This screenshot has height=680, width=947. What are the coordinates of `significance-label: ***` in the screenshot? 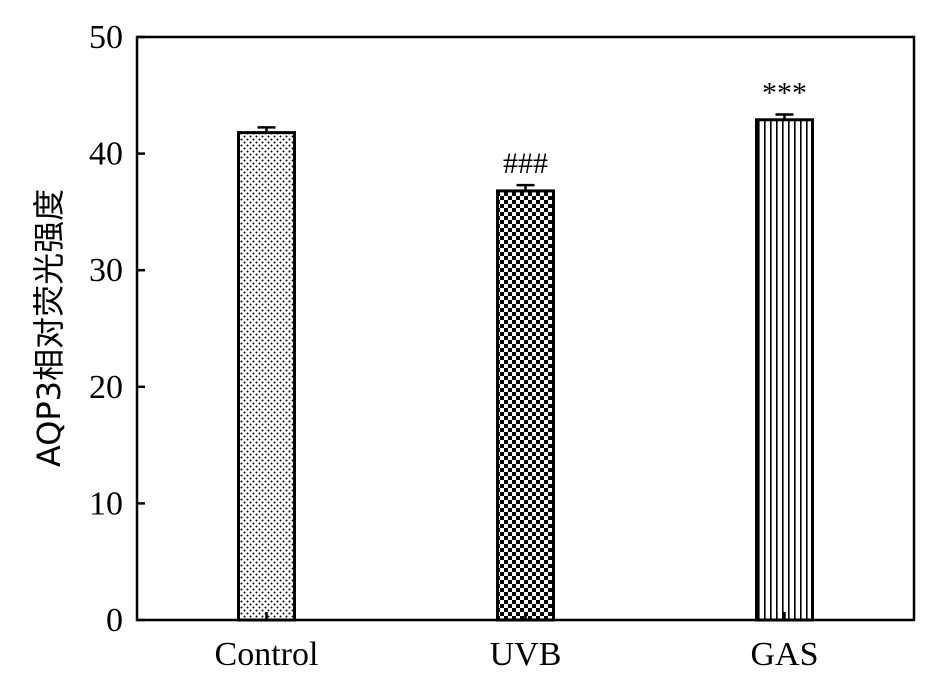 It's located at (784, 93).